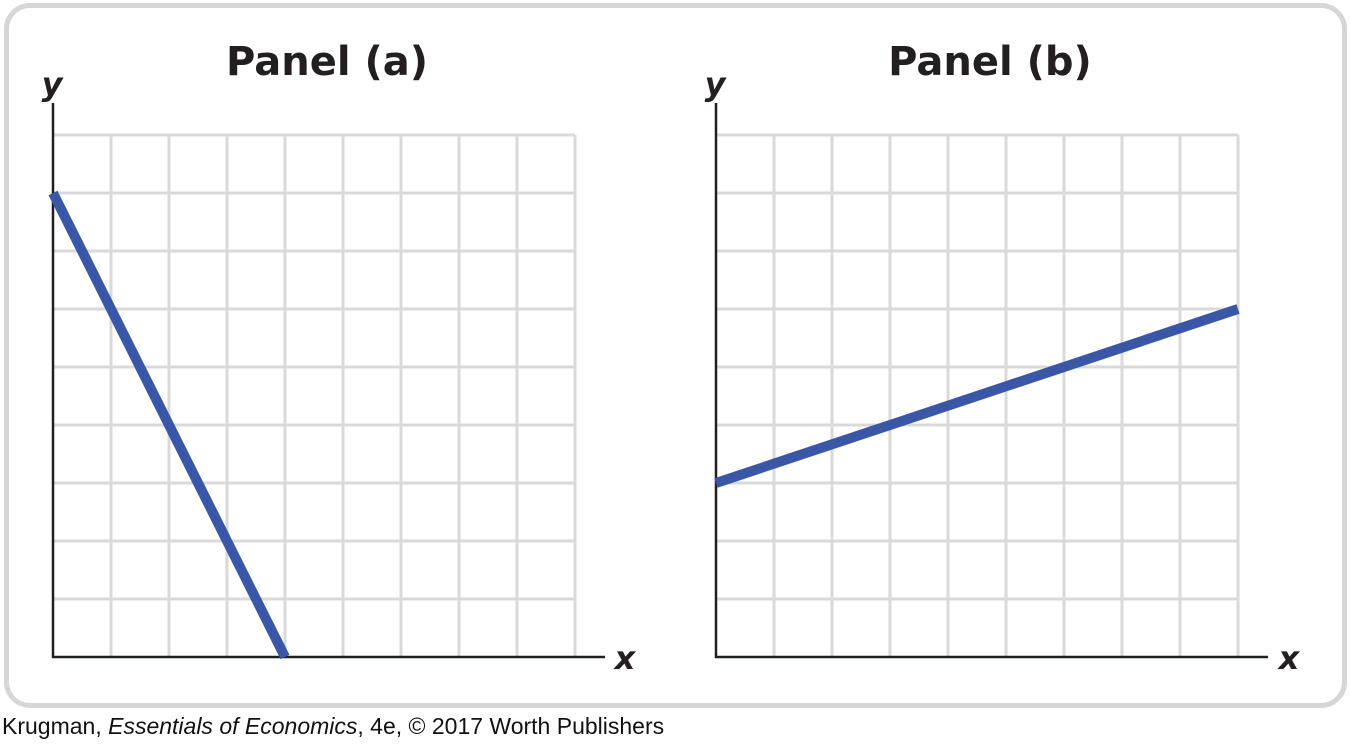  Describe the element at coordinates (53, 84) in the screenshot. I see `panel-a-y-label: y` at that location.